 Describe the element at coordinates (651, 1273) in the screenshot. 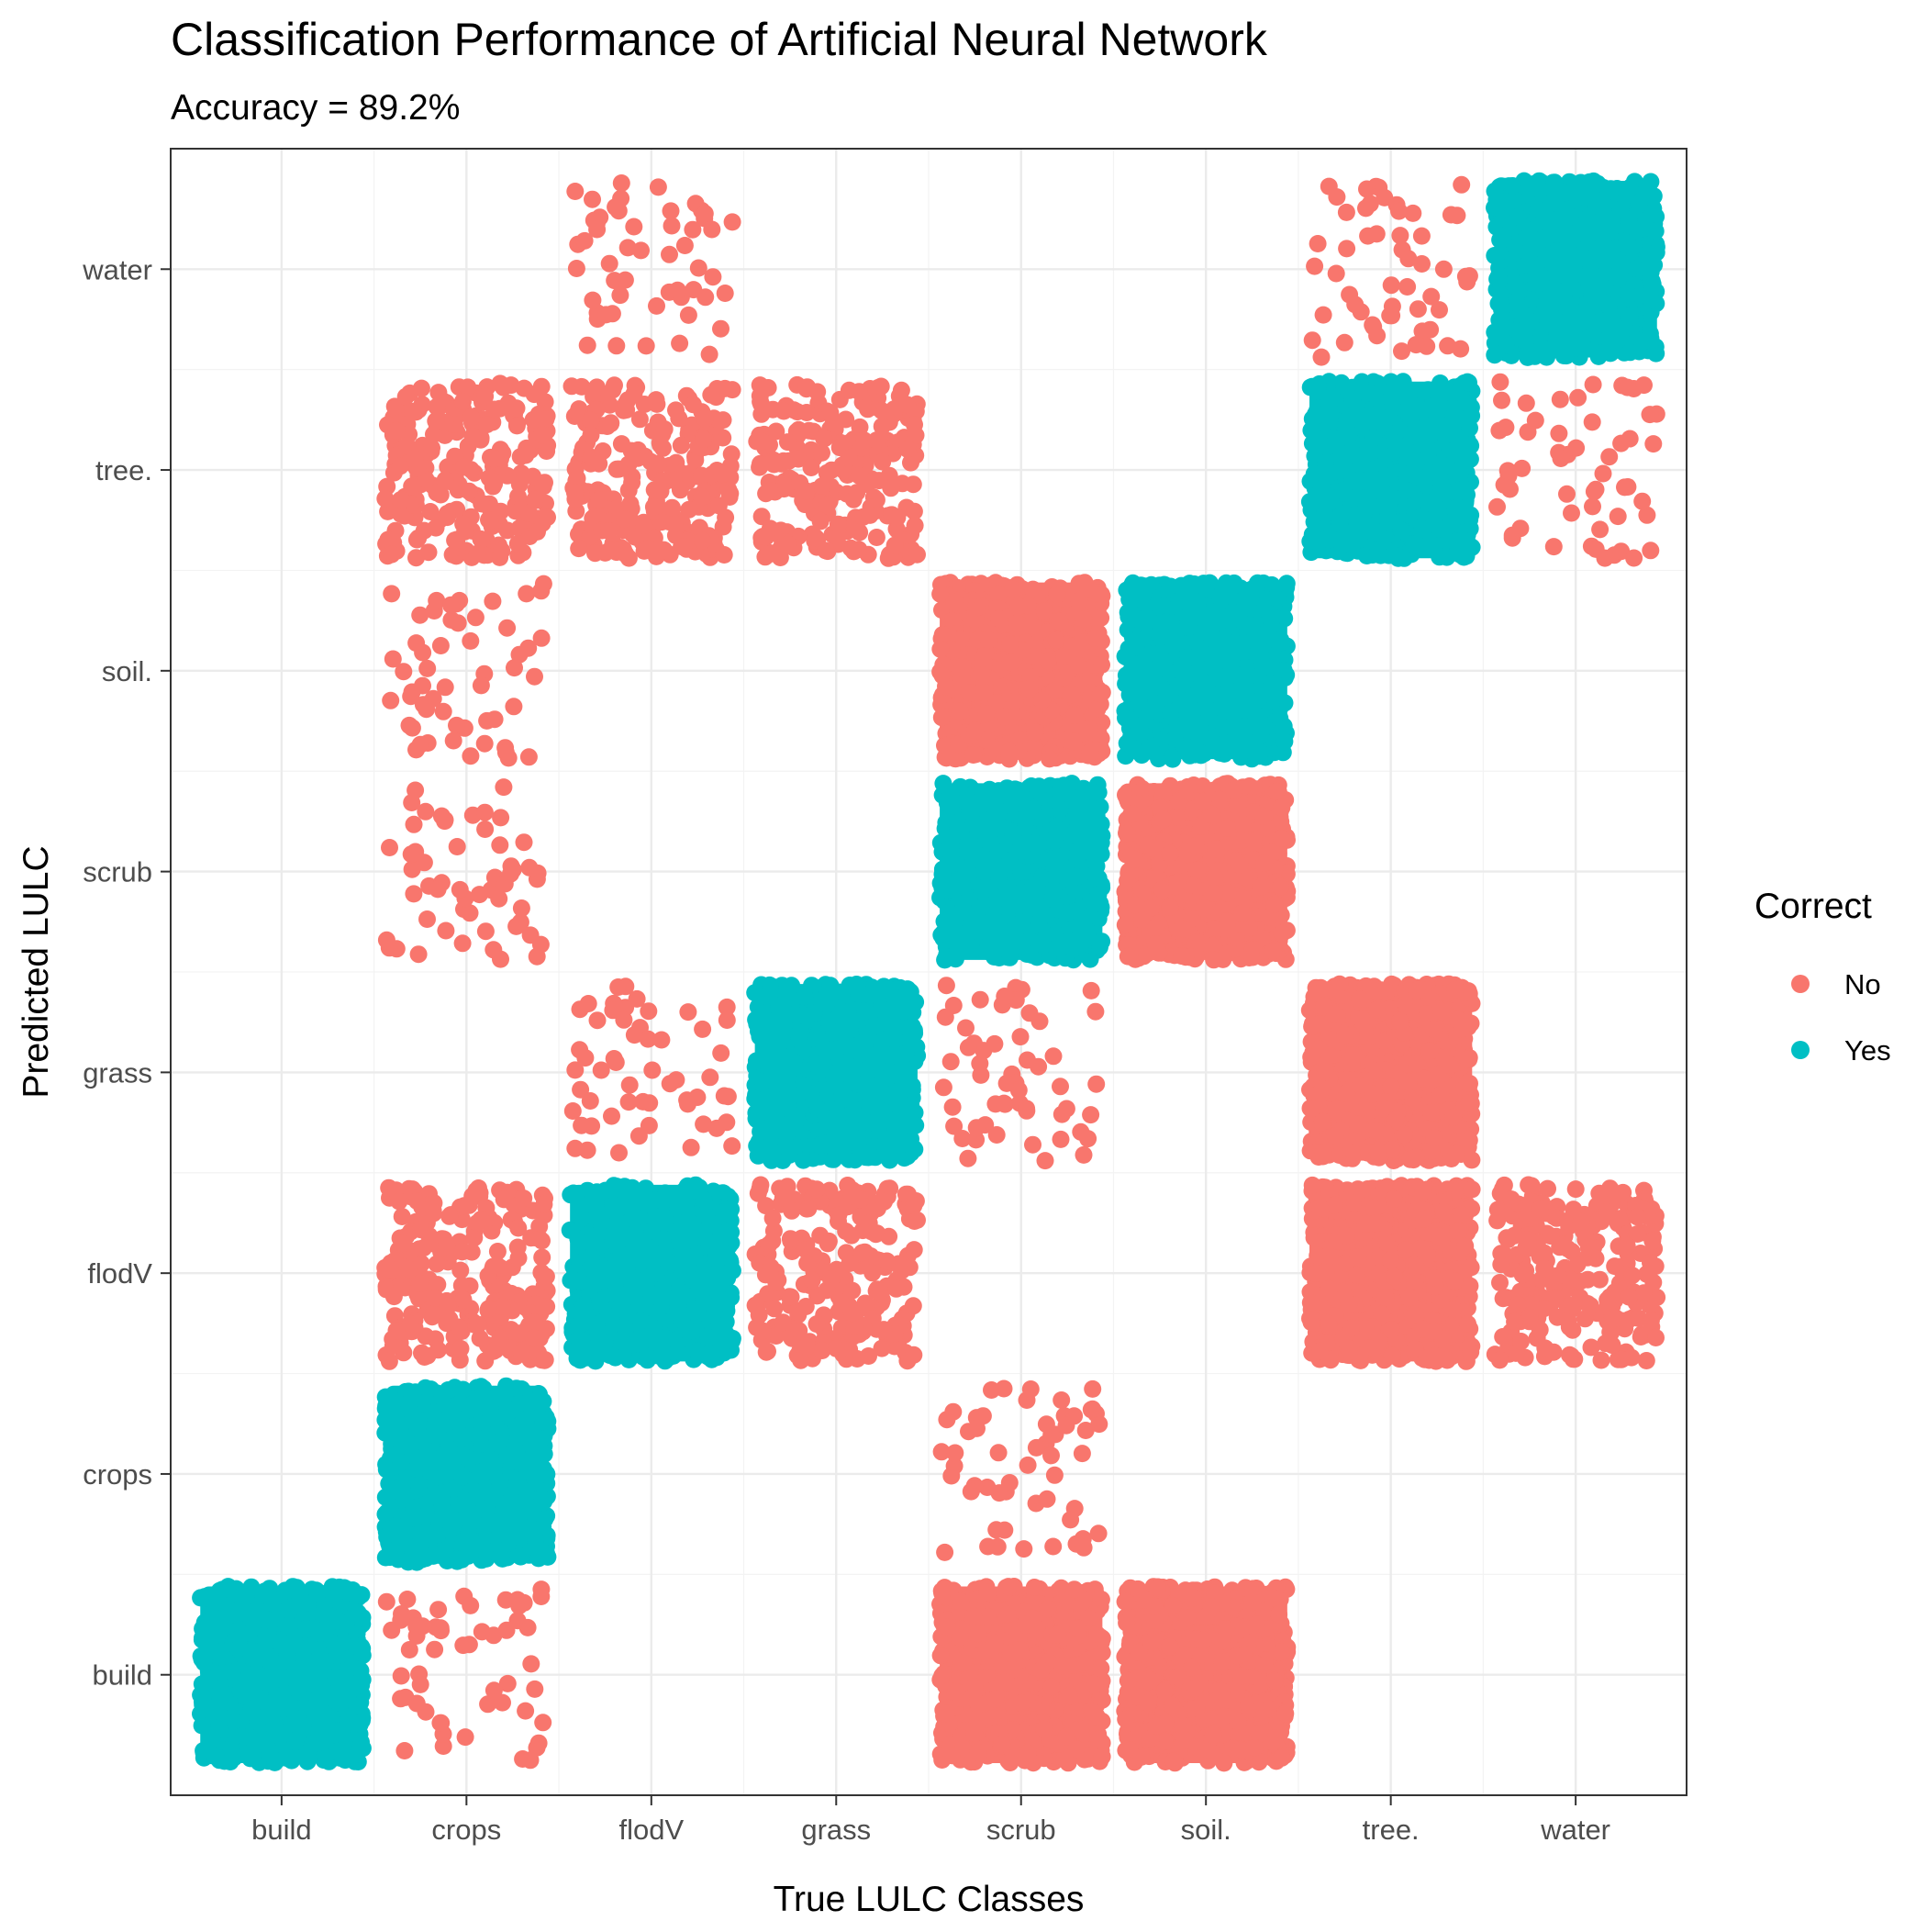

I see `cell-flodV-flodV` at that location.